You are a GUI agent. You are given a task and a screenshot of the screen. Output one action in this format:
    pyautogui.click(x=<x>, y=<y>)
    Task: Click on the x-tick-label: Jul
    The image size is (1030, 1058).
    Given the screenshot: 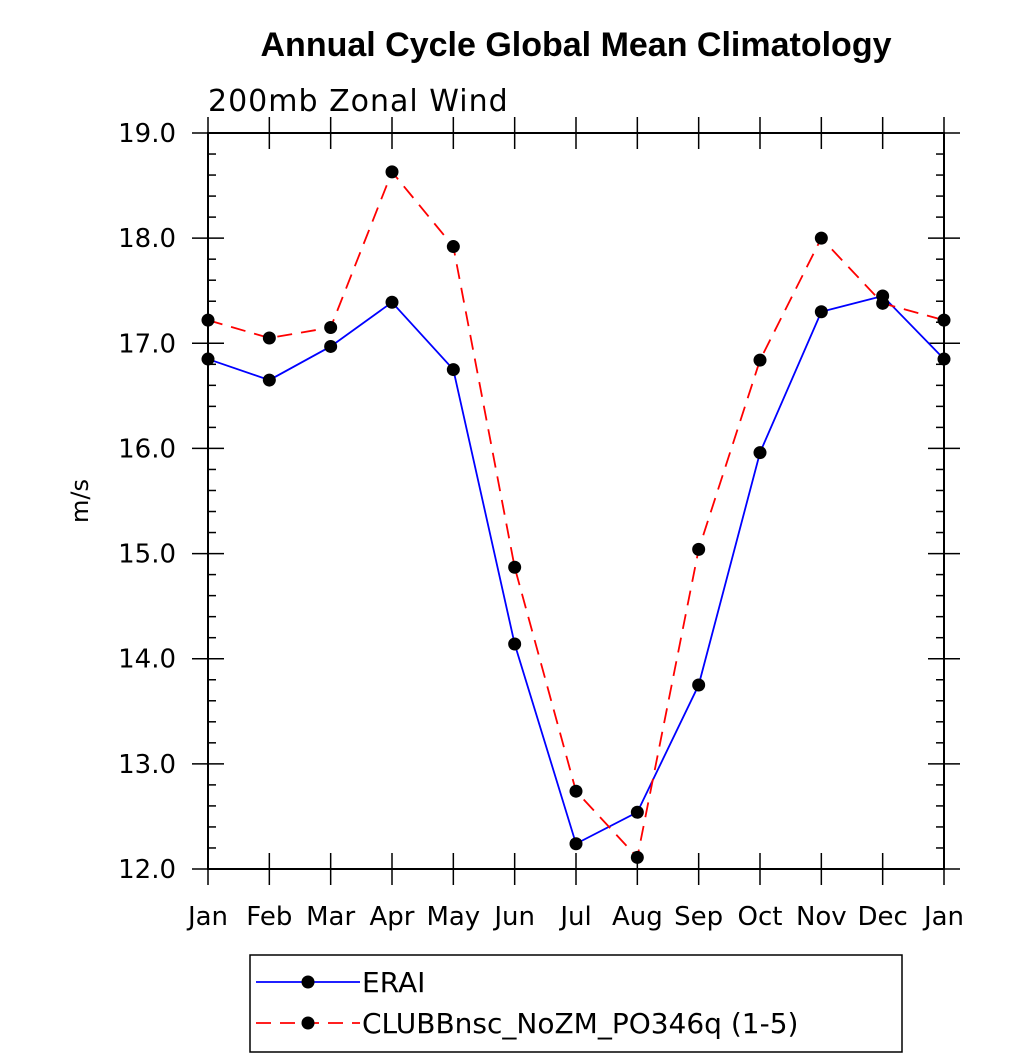 What is the action you would take?
    pyautogui.click(x=574, y=917)
    